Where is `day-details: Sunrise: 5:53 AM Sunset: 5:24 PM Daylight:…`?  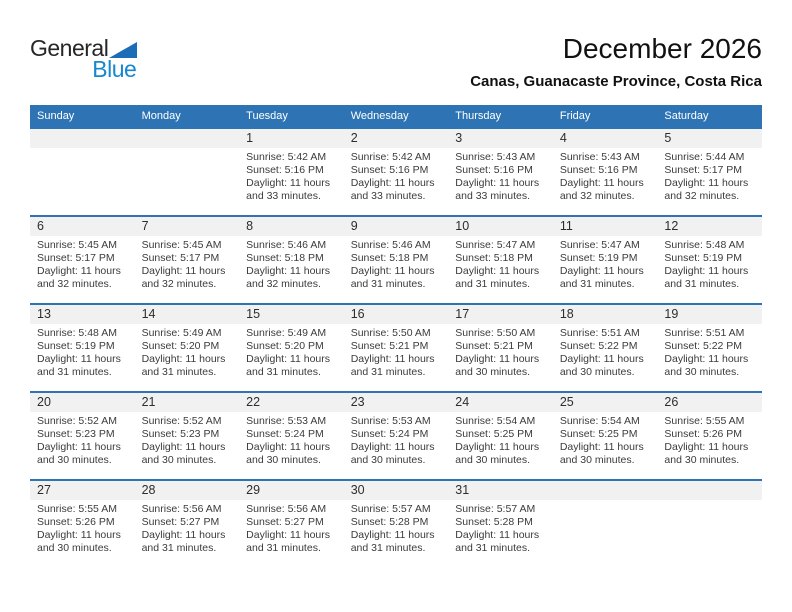 day-details: Sunrise: 5:53 AM Sunset: 5:24 PM Daylight:… is located at coordinates (396, 445).